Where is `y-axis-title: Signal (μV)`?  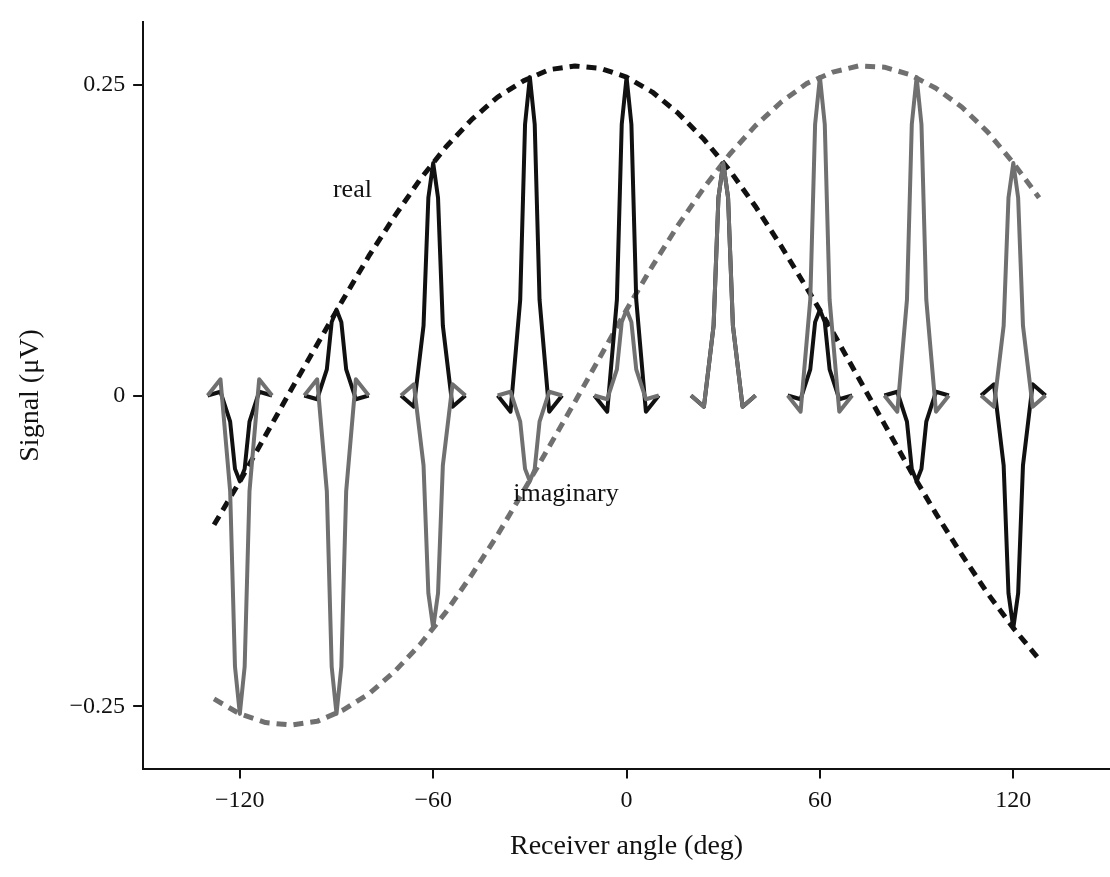 y-axis-title: Signal (μV) is located at coordinates (29, 395).